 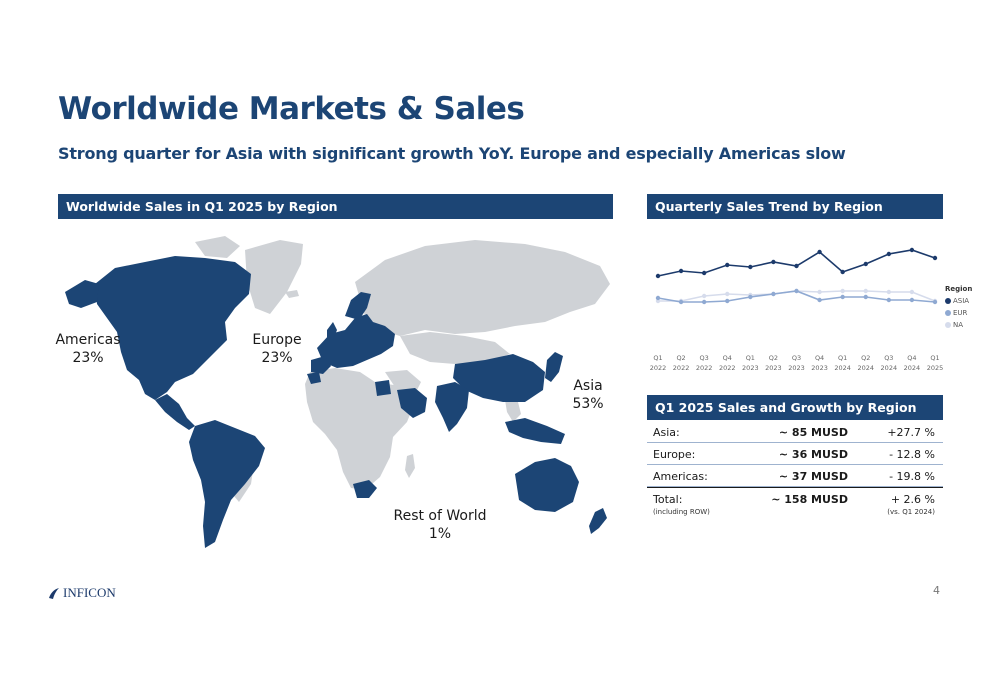 What do you see at coordinates (88, 349) in the screenshot?
I see `region-label-americas: Americas 23%` at bounding box center [88, 349].